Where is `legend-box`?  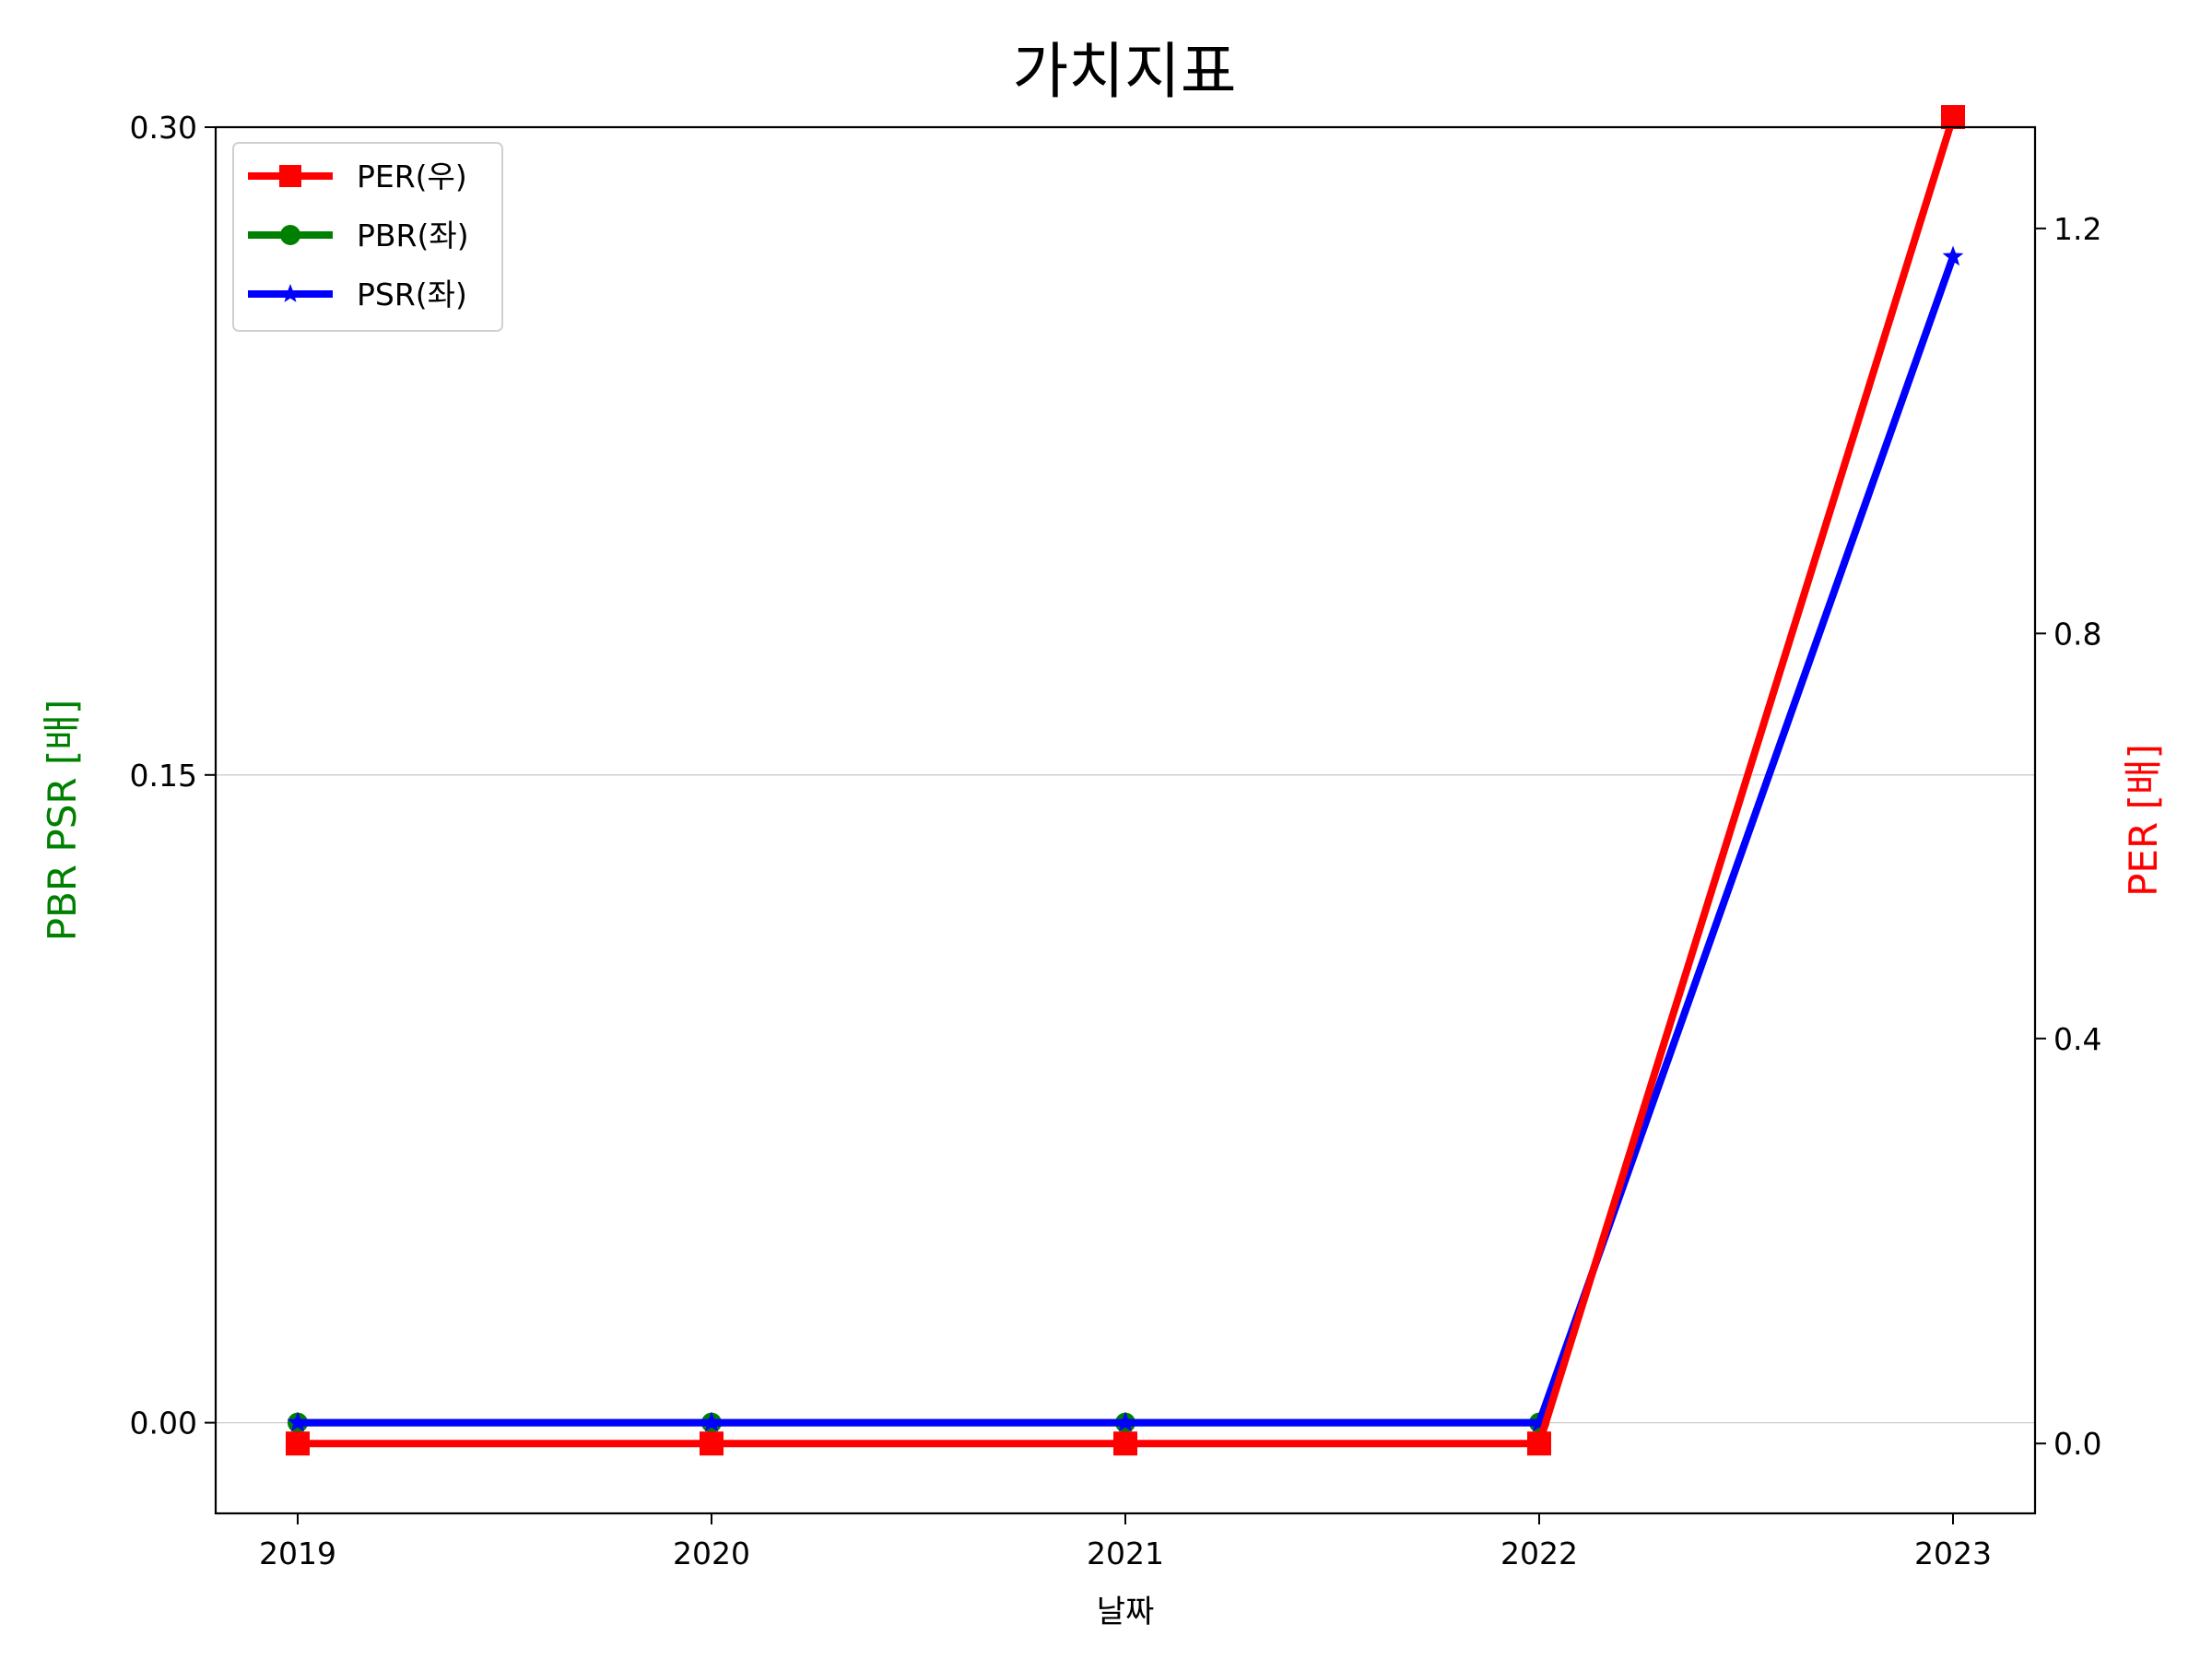
legend-box is located at coordinates (367, 237).